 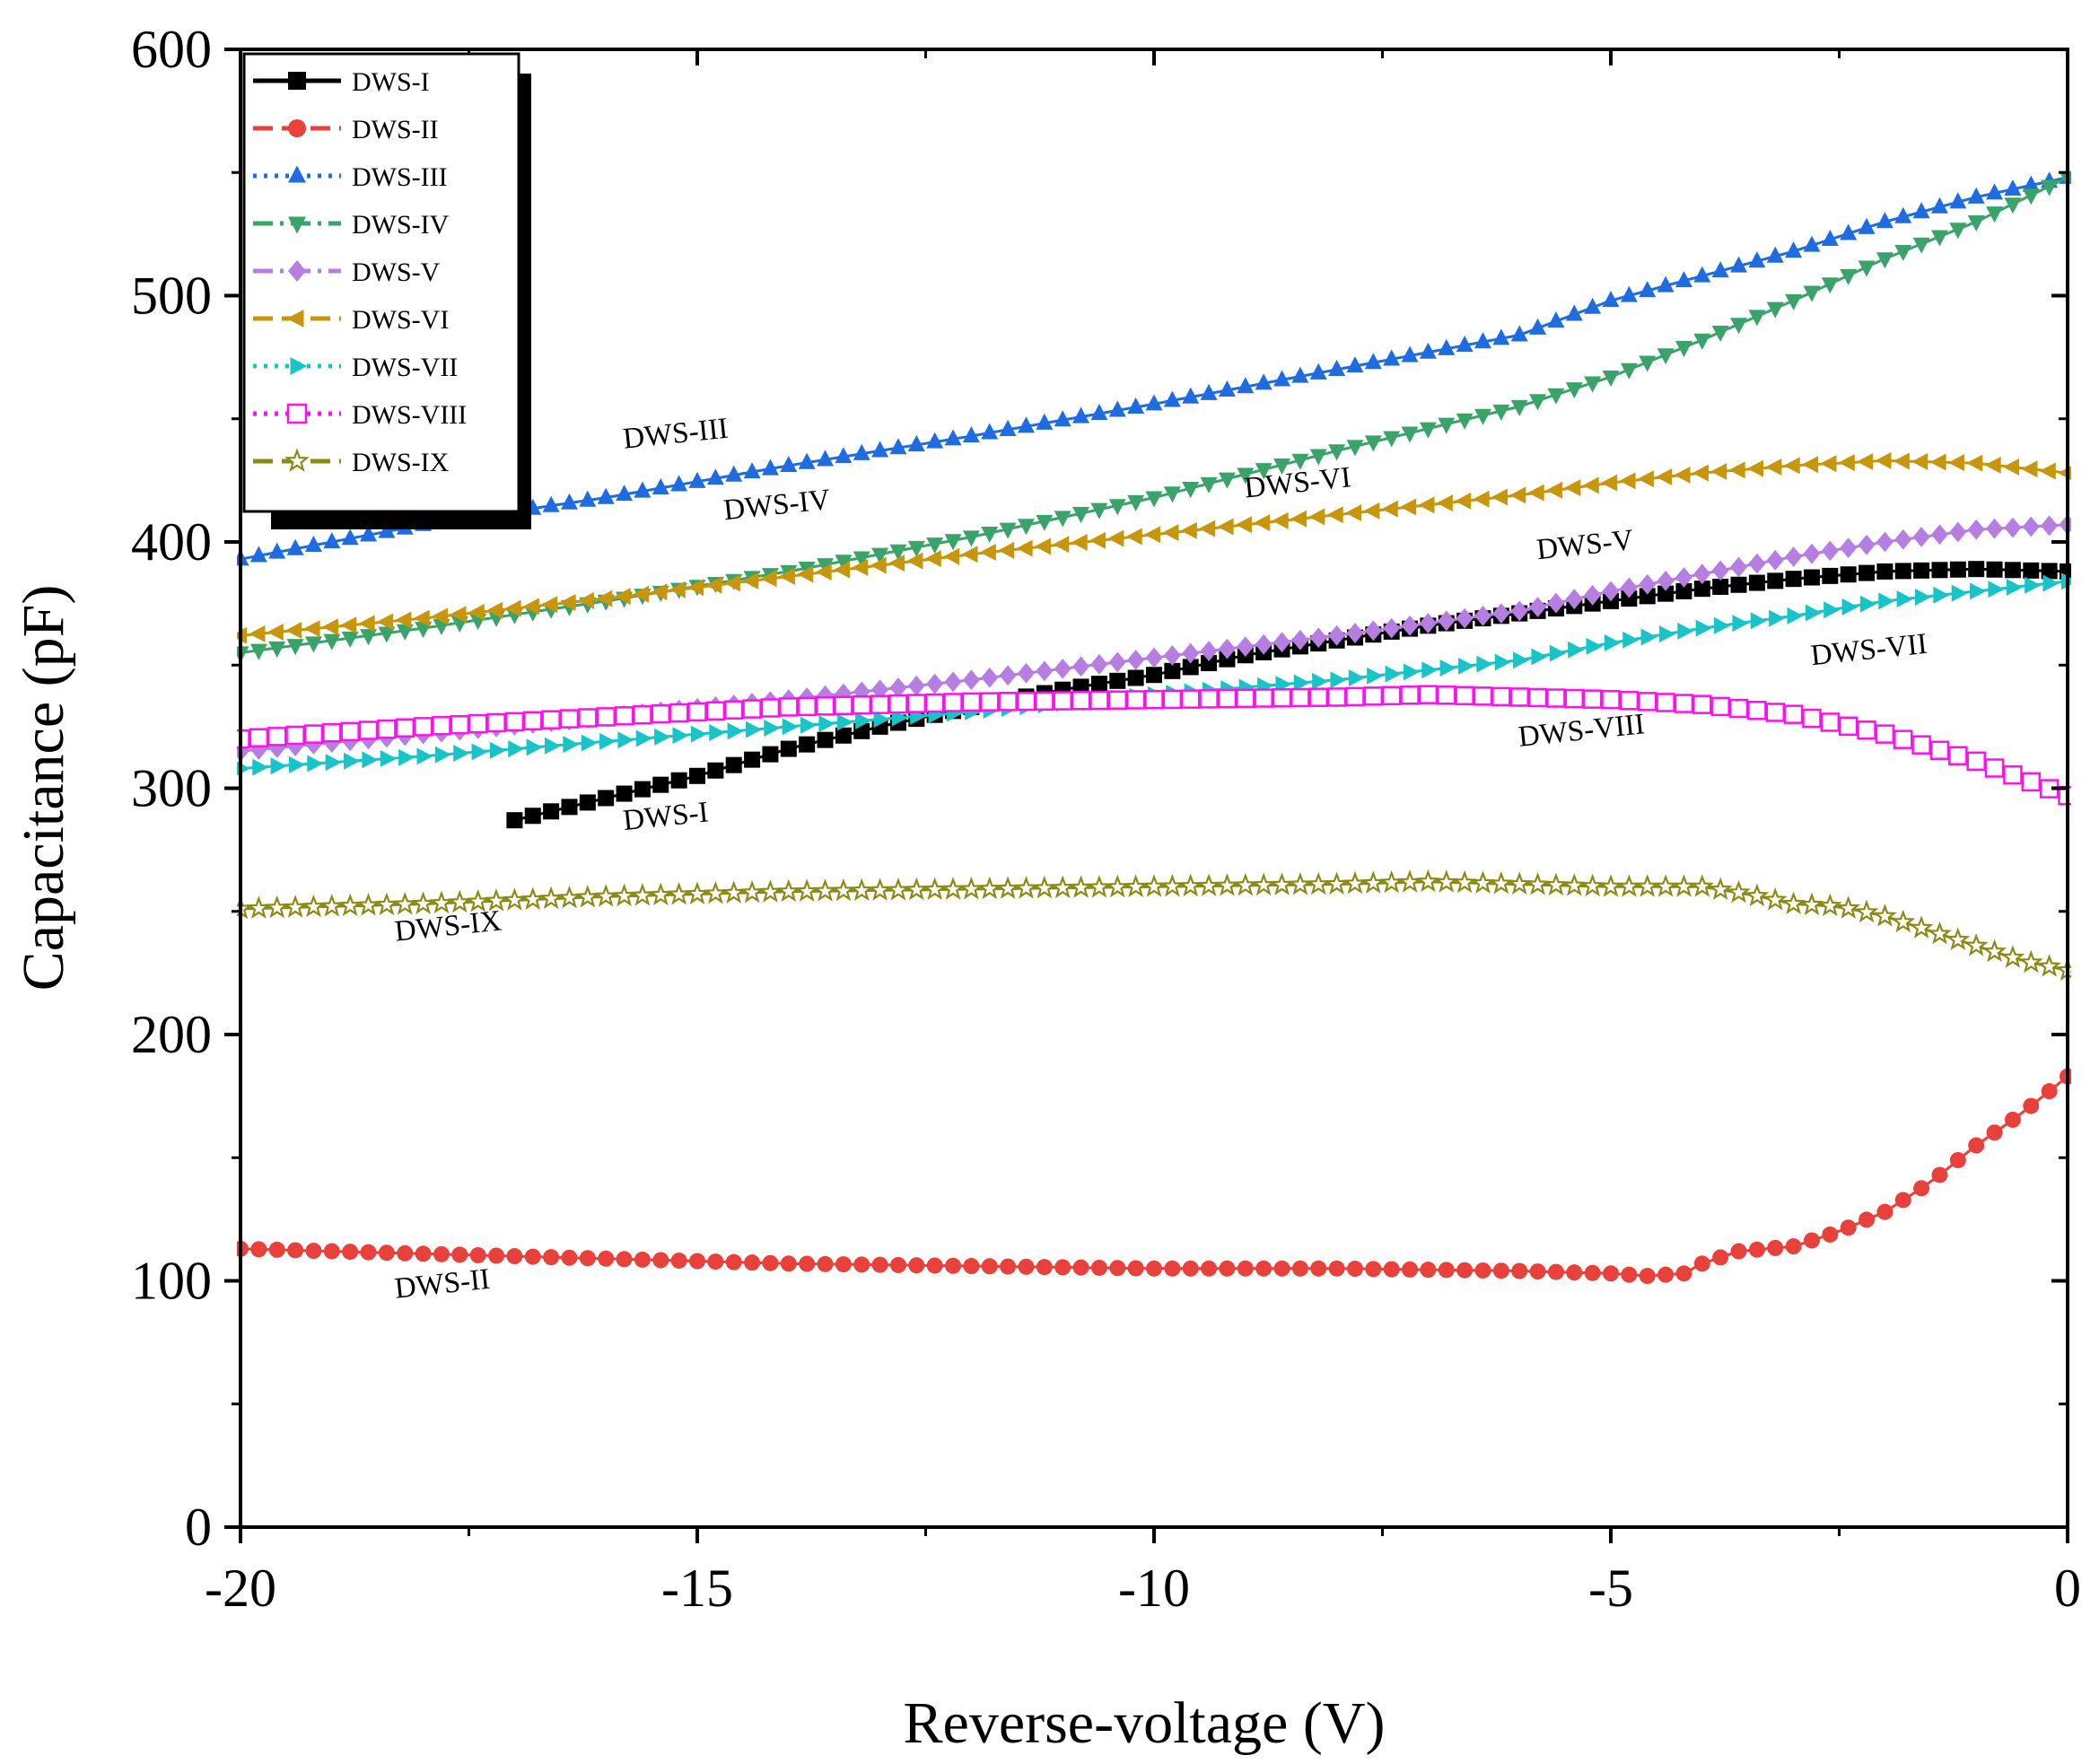 What do you see at coordinates (777, 505) in the screenshot?
I see `series-annotation: DWS-IV` at bounding box center [777, 505].